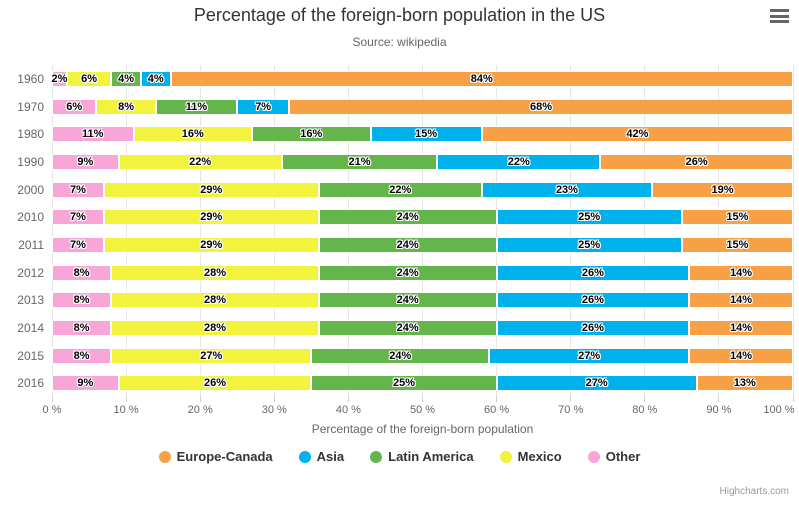 The width and height of the screenshot is (799, 505). I want to click on stacked-bar: 7% 29% 22% 23% 19%, so click(422, 189).